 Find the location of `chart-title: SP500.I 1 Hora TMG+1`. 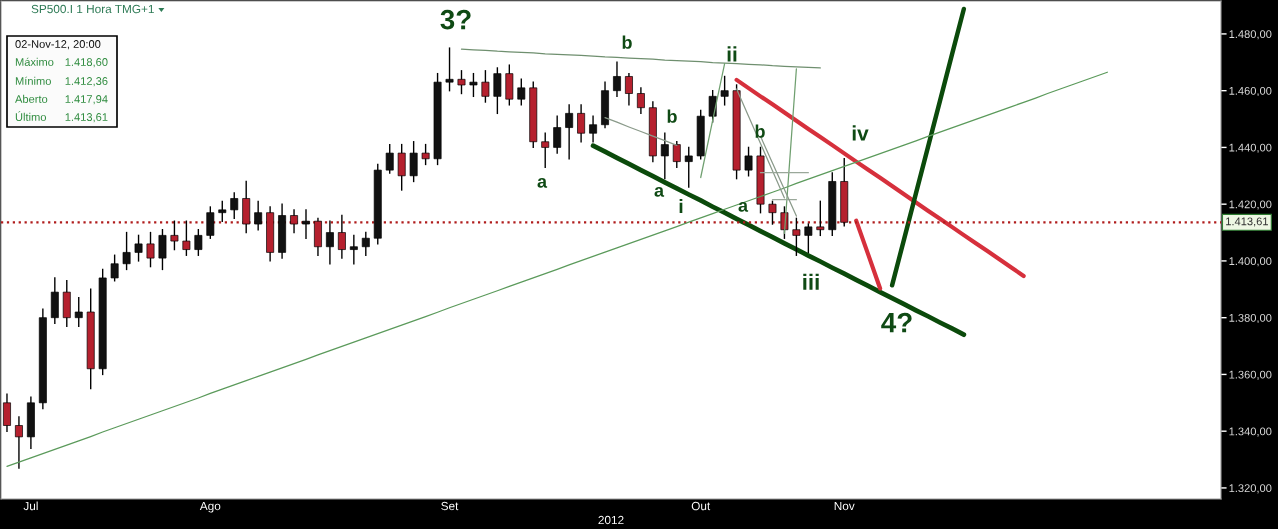

chart-title: SP500.I 1 Hora TMG+1 is located at coordinates (92, 9).